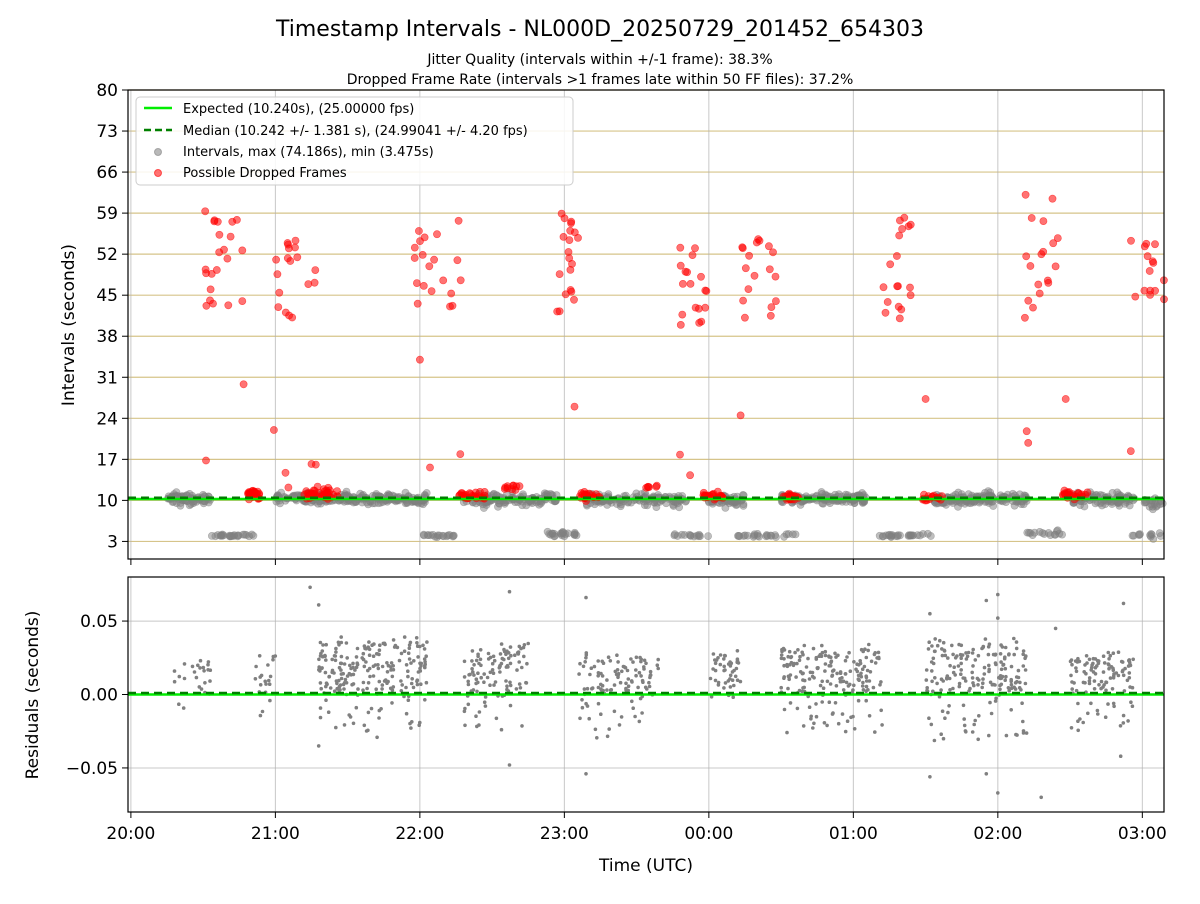 The height and width of the screenshot is (904, 1200). Describe the element at coordinates (99, 622) in the screenshot. I see `residuals-y-tick-label: 0.05` at that location.